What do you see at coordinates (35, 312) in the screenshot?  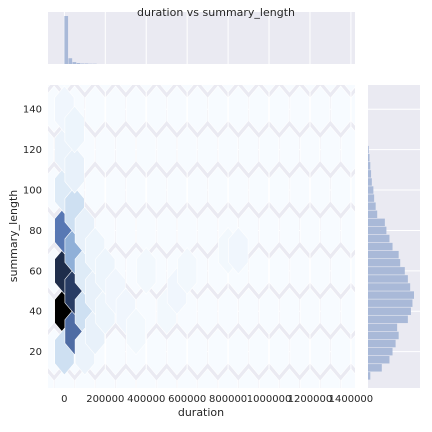 I see `y-tick-label-1: 40` at bounding box center [35, 312].